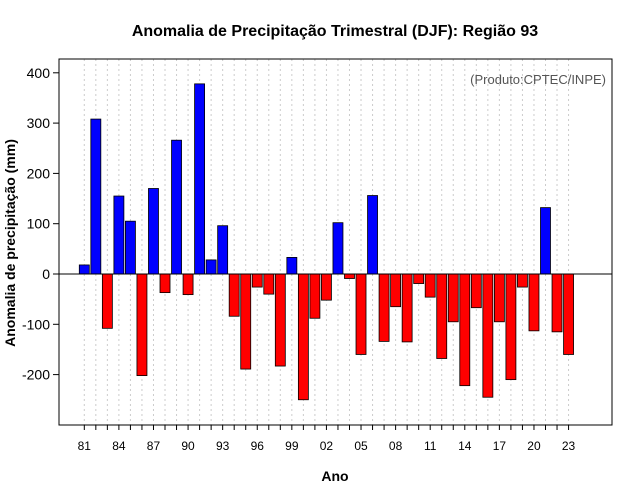 The height and width of the screenshot is (500, 640). I want to click on credit-label: (Produto:CPTEC/INPE), so click(538, 79).